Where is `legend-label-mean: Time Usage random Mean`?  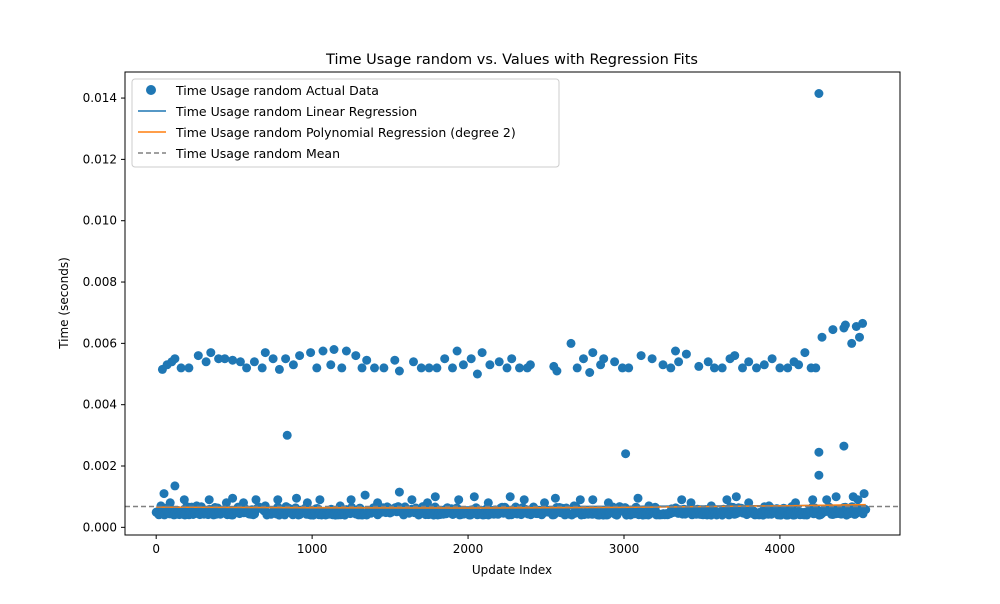 legend-label-mean: Time Usage random Mean is located at coordinates (257, 153).